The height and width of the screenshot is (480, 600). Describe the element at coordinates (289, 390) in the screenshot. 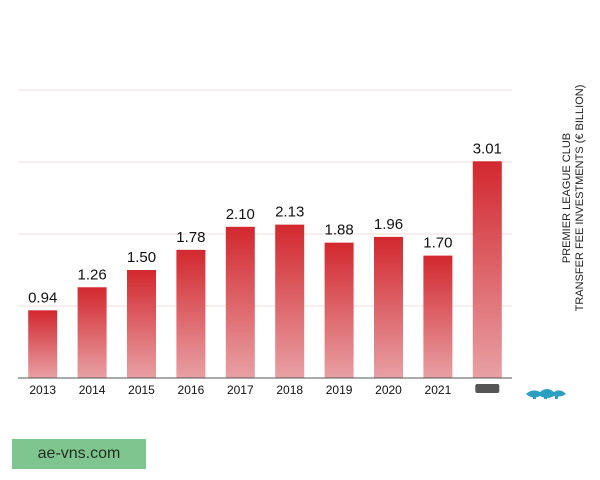

I see `x-tick-label: 2018` at that location.